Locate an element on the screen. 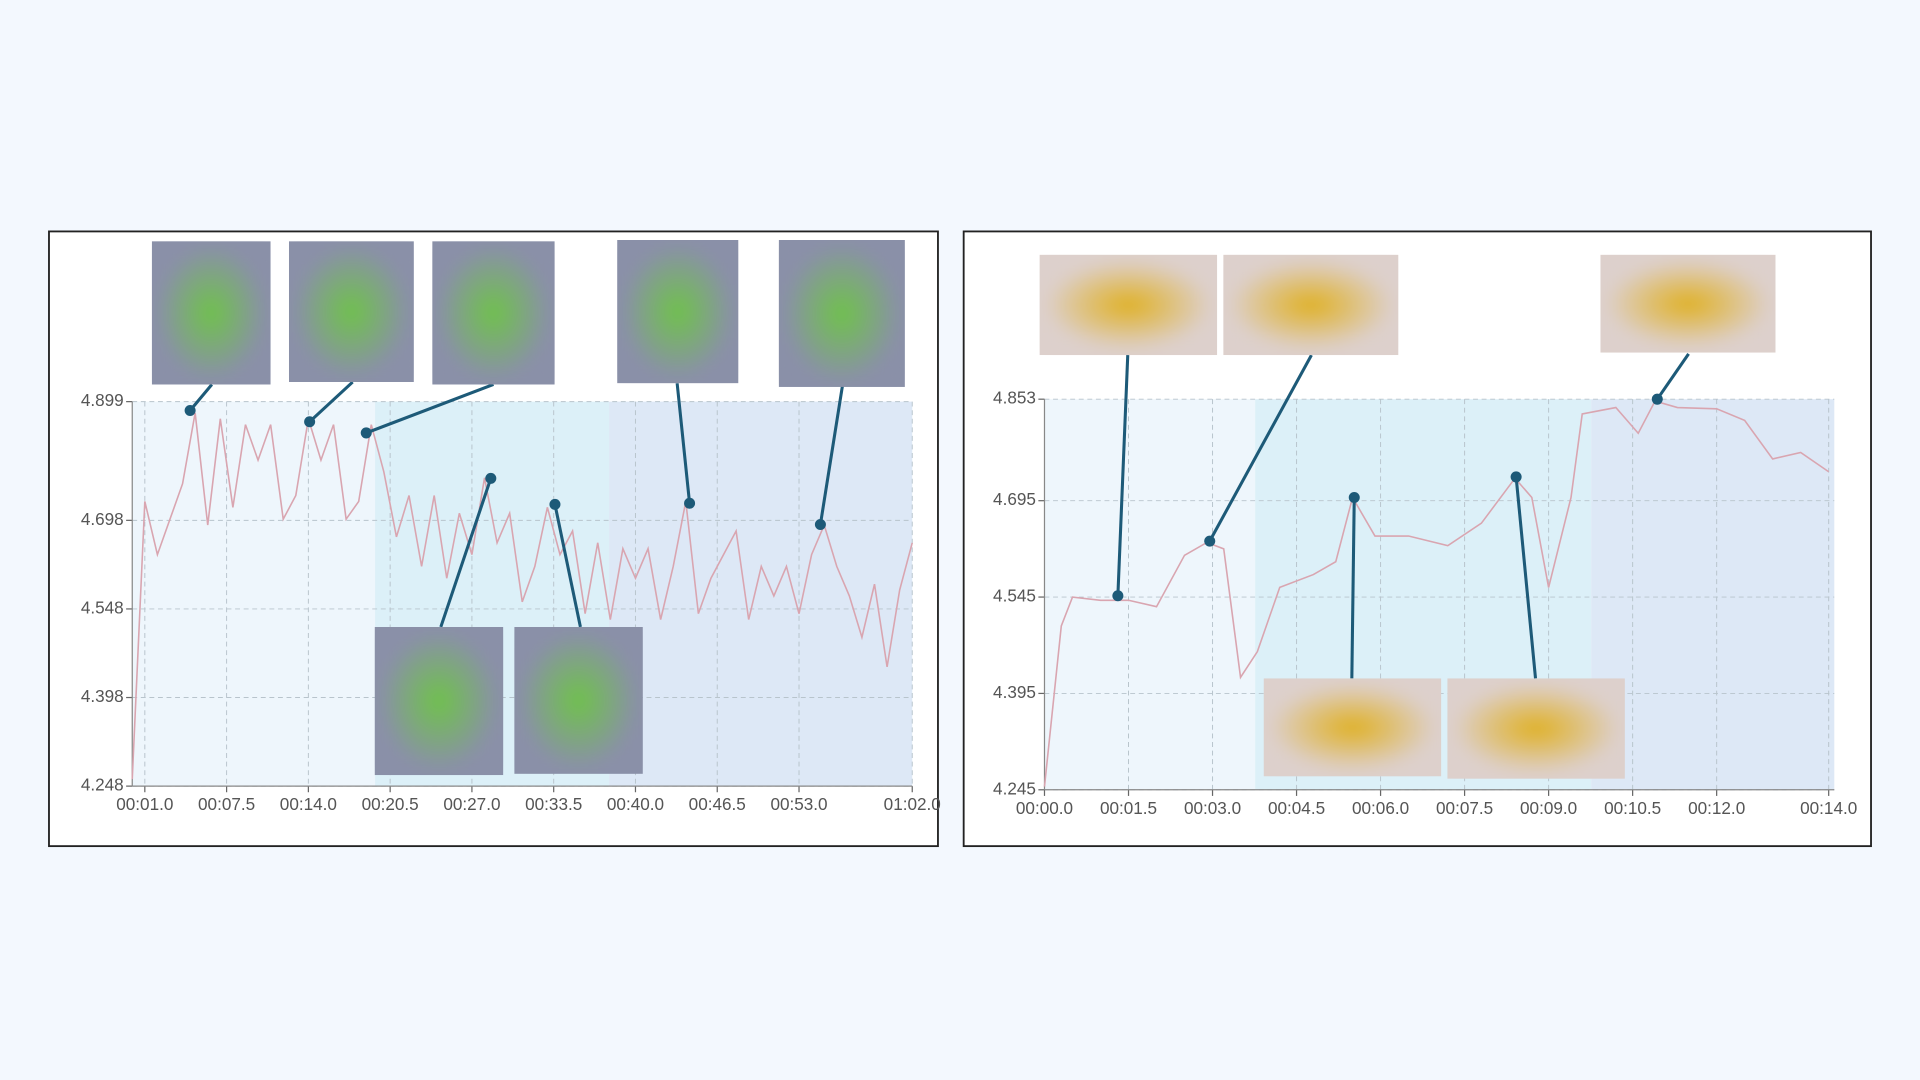 This screenshot has height=1080, width=1920. x-tick-label: 00:40.0 is located at coordinates (635, 804).